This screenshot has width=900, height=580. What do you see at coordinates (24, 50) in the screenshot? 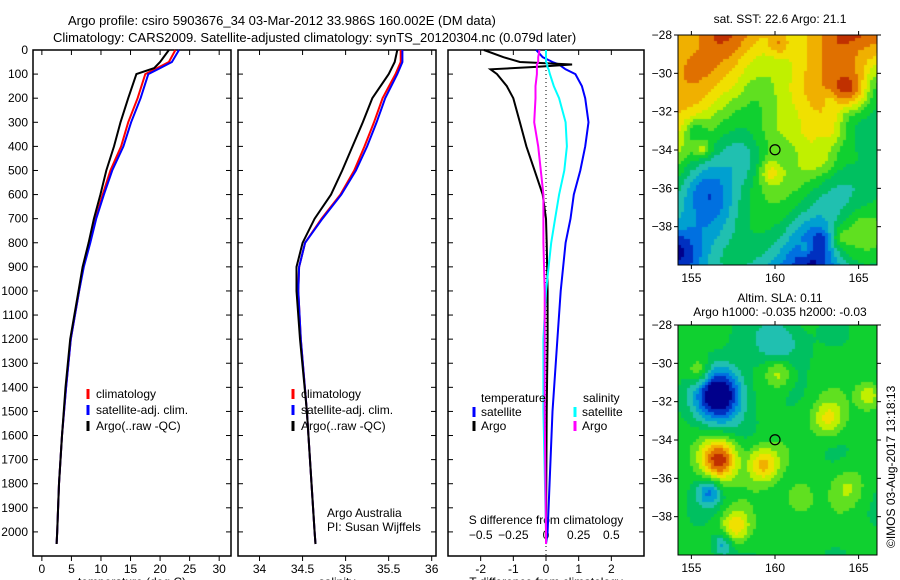
I see `y-tick-label: 0` at bounding box center [24, 50].